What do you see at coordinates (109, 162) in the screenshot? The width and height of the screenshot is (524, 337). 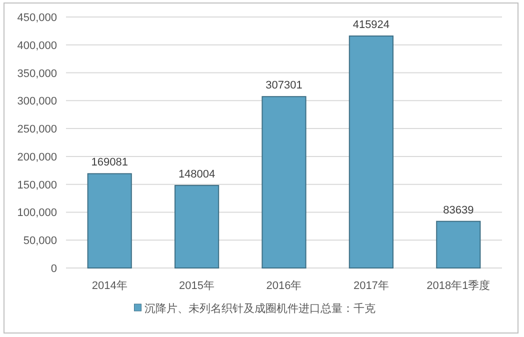 I see `data-label: 169081` at bounding box center [109, 162].